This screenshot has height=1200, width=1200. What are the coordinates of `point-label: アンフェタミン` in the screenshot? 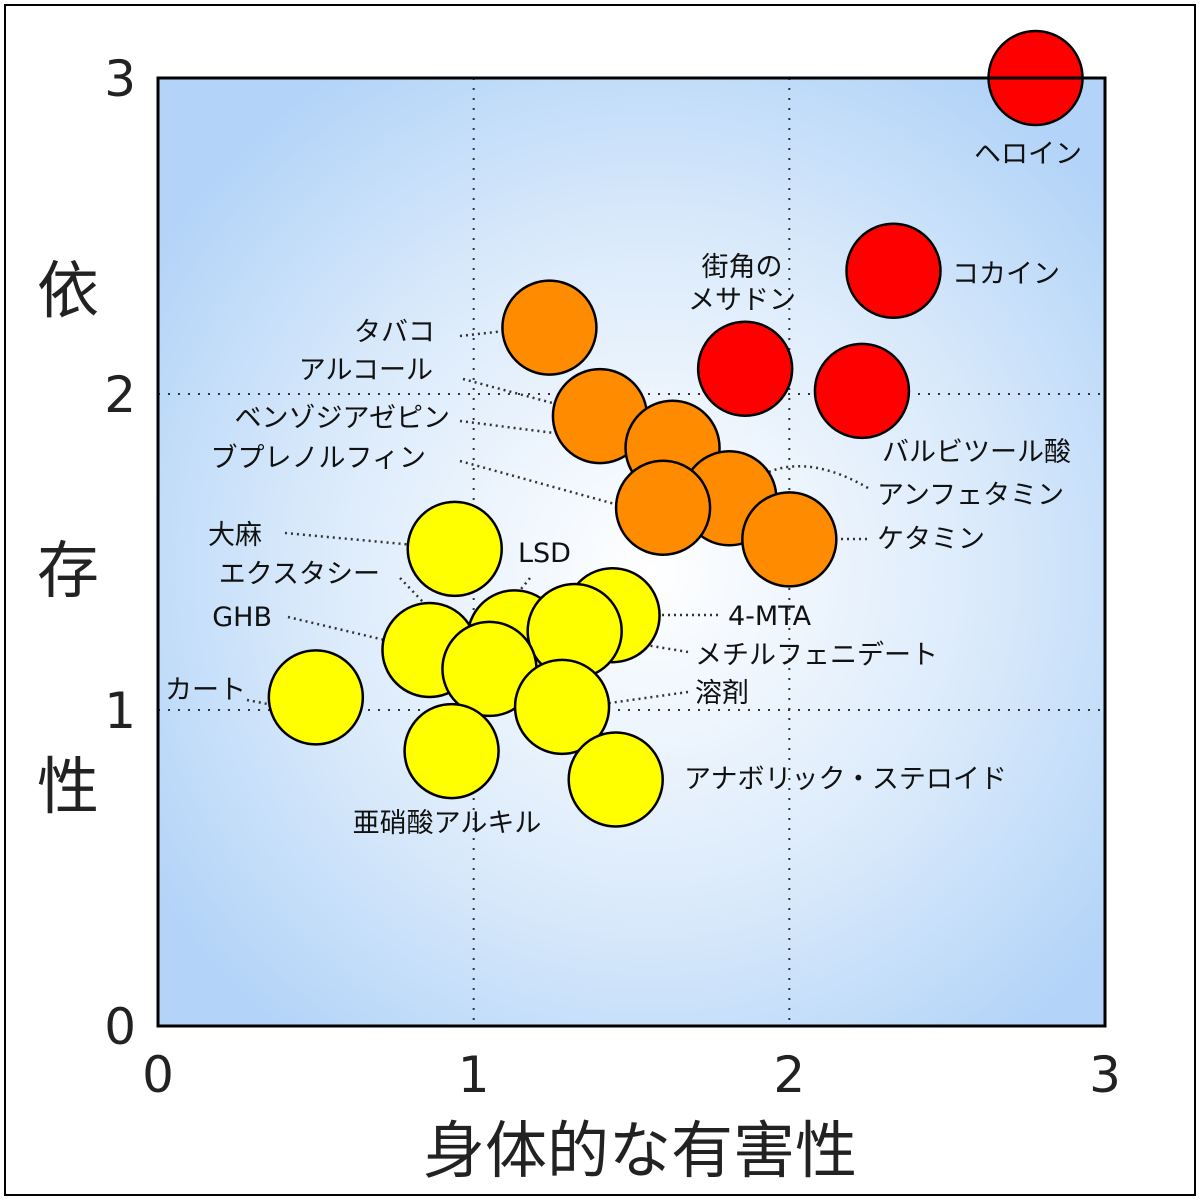 It's located at (970, 495).